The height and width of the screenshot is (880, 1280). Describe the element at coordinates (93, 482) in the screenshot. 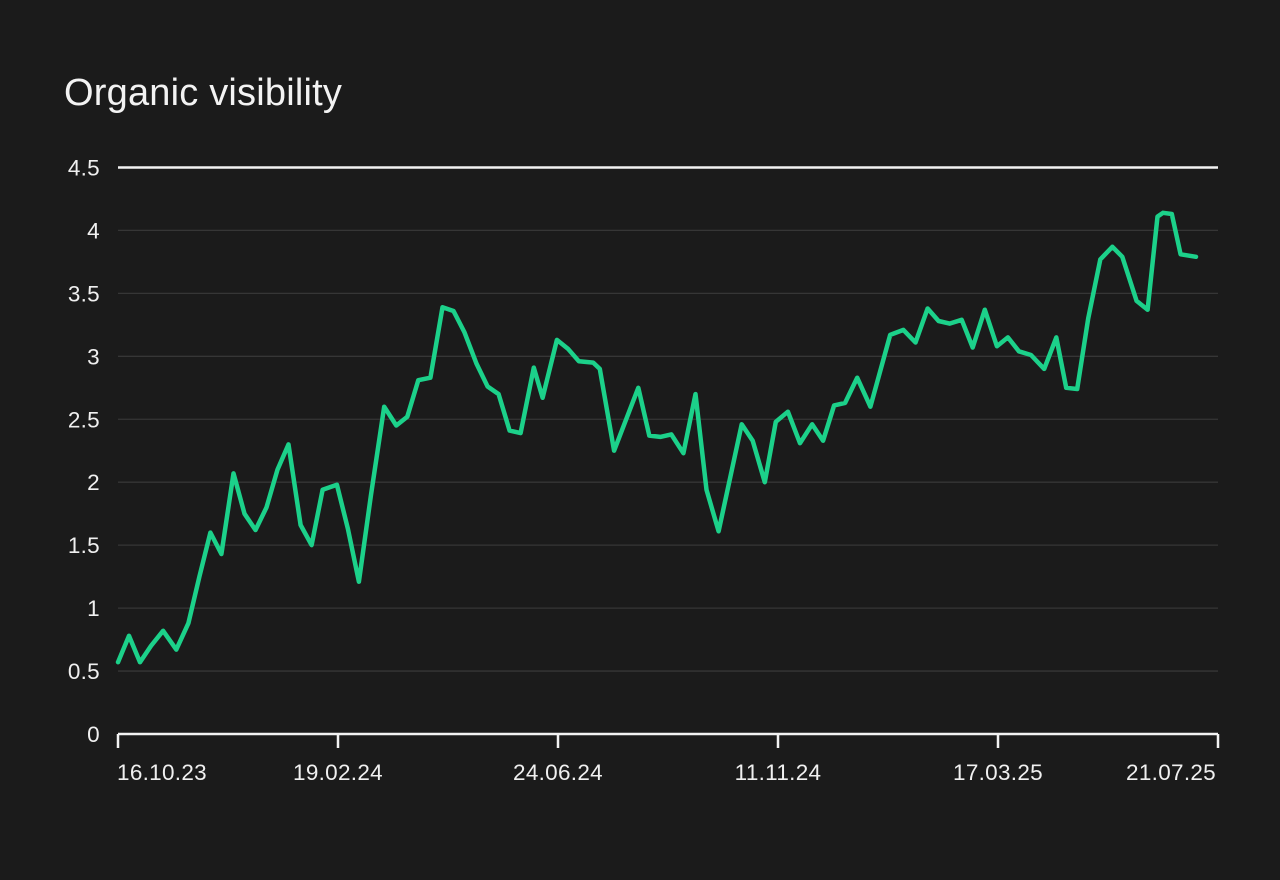

I see `y-tick-label: 2` at that location.